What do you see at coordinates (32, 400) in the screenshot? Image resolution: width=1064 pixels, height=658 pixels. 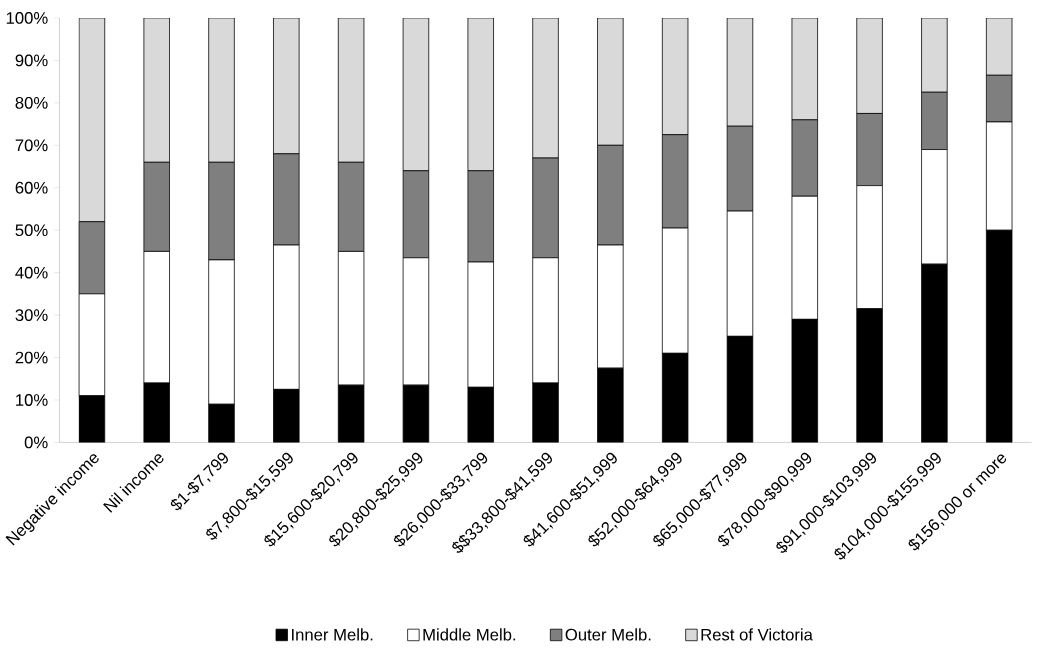 I see `y-tick-label: 10%` at bounding box center [32, 400].